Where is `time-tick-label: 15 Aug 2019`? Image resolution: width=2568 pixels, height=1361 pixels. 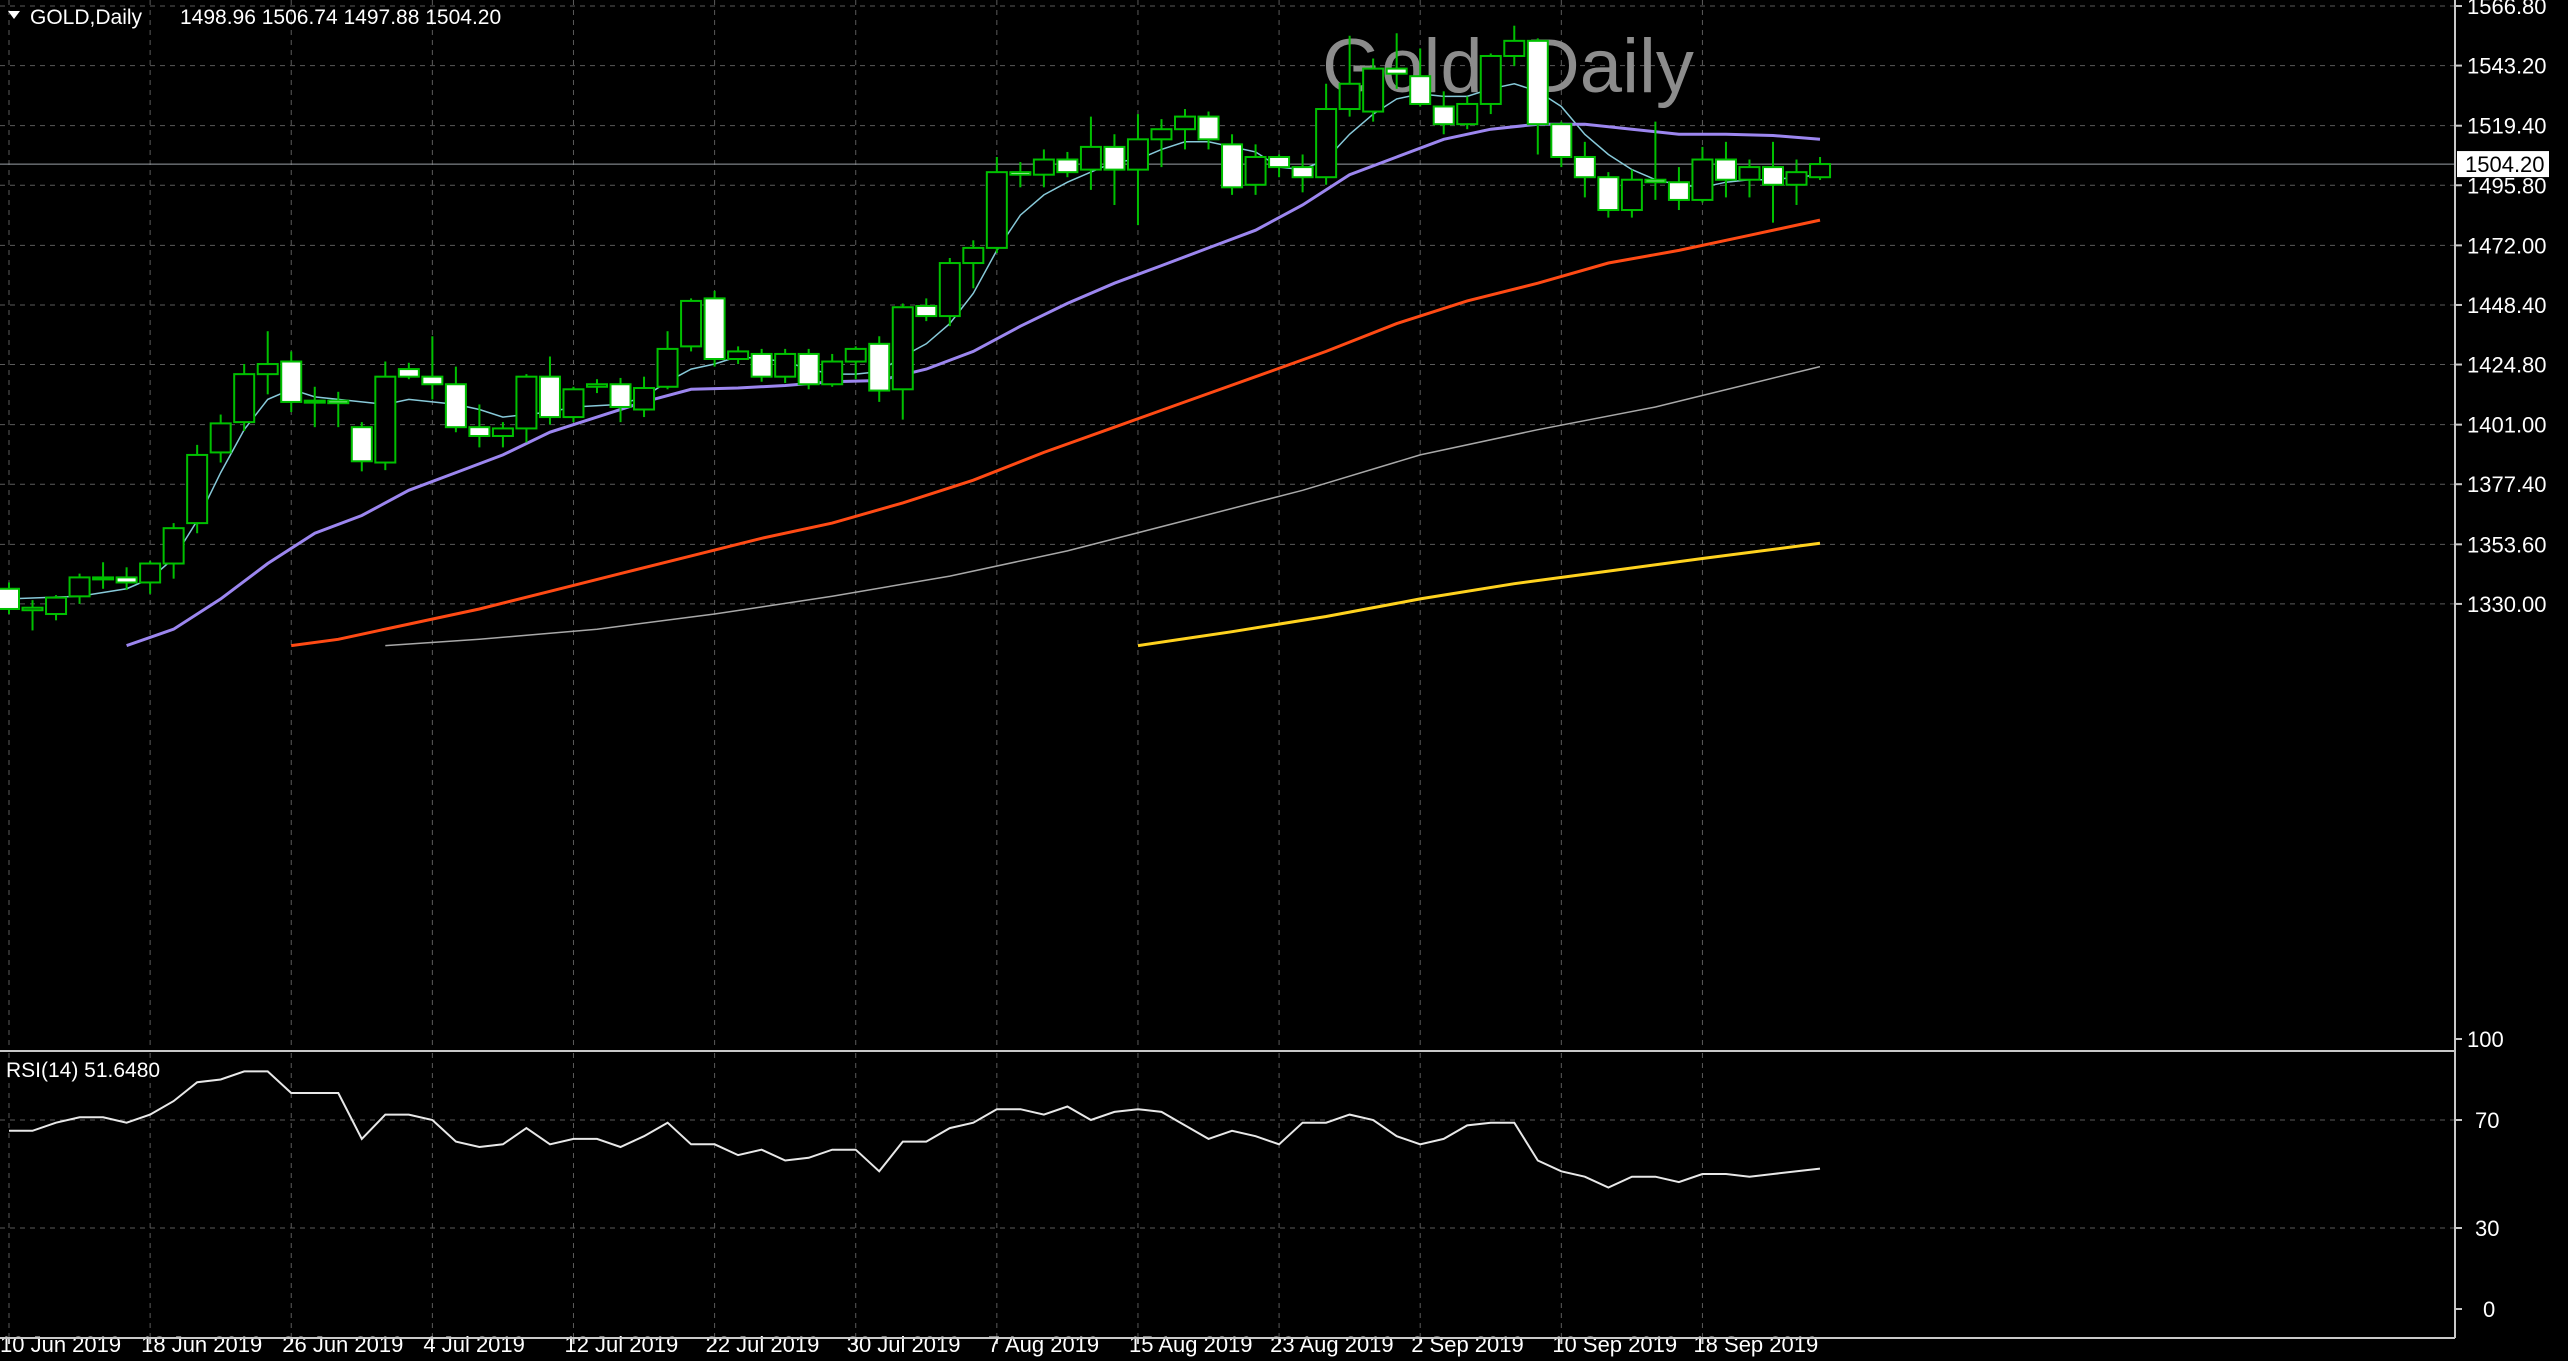
time-tick-label: 15 Aug 2019 is located at coordinates (1191, 1344).